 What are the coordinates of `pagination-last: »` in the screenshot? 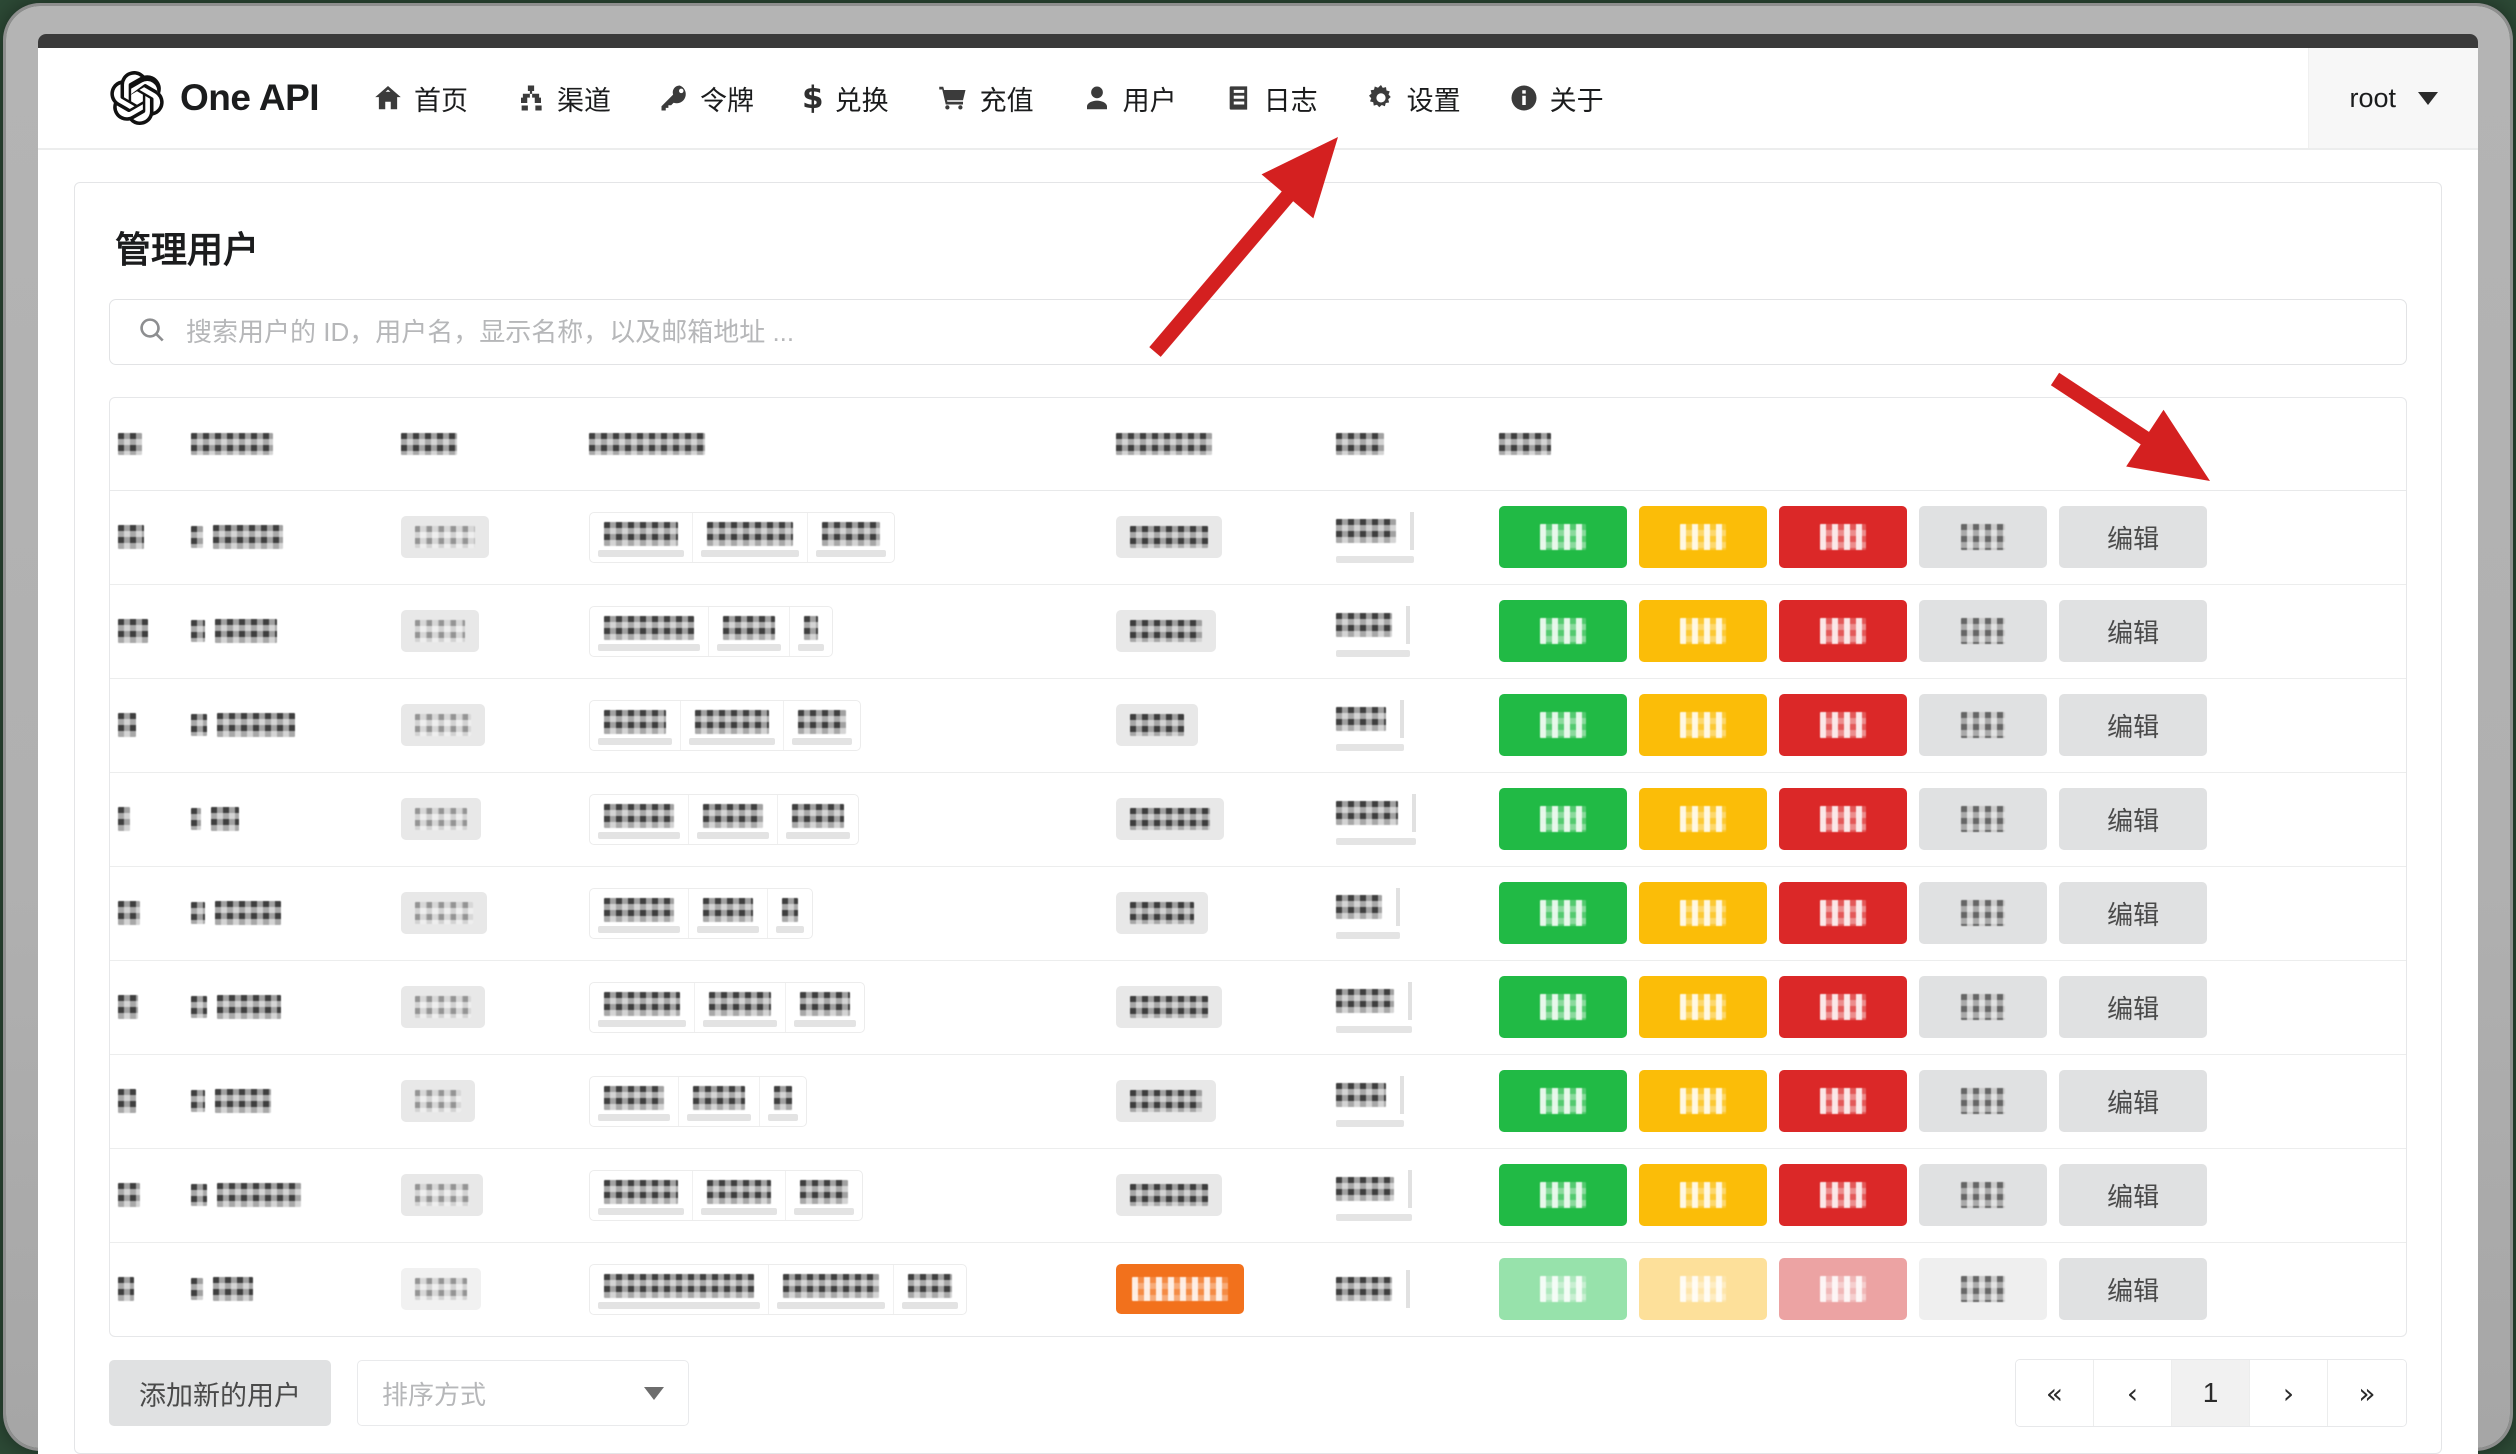 It's located at (2367, 1393).